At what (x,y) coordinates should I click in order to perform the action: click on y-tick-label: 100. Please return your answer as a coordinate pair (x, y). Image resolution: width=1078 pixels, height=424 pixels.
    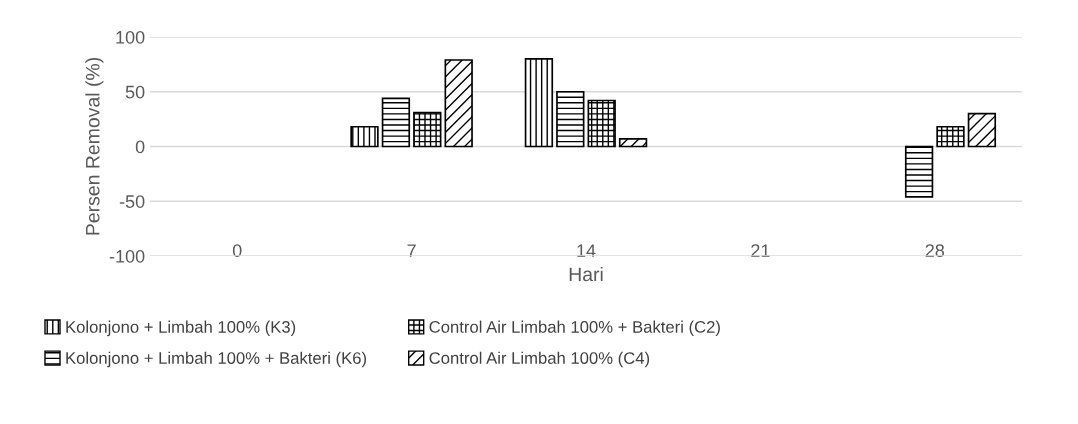
    Looking at the image, I should click on (130, 37).